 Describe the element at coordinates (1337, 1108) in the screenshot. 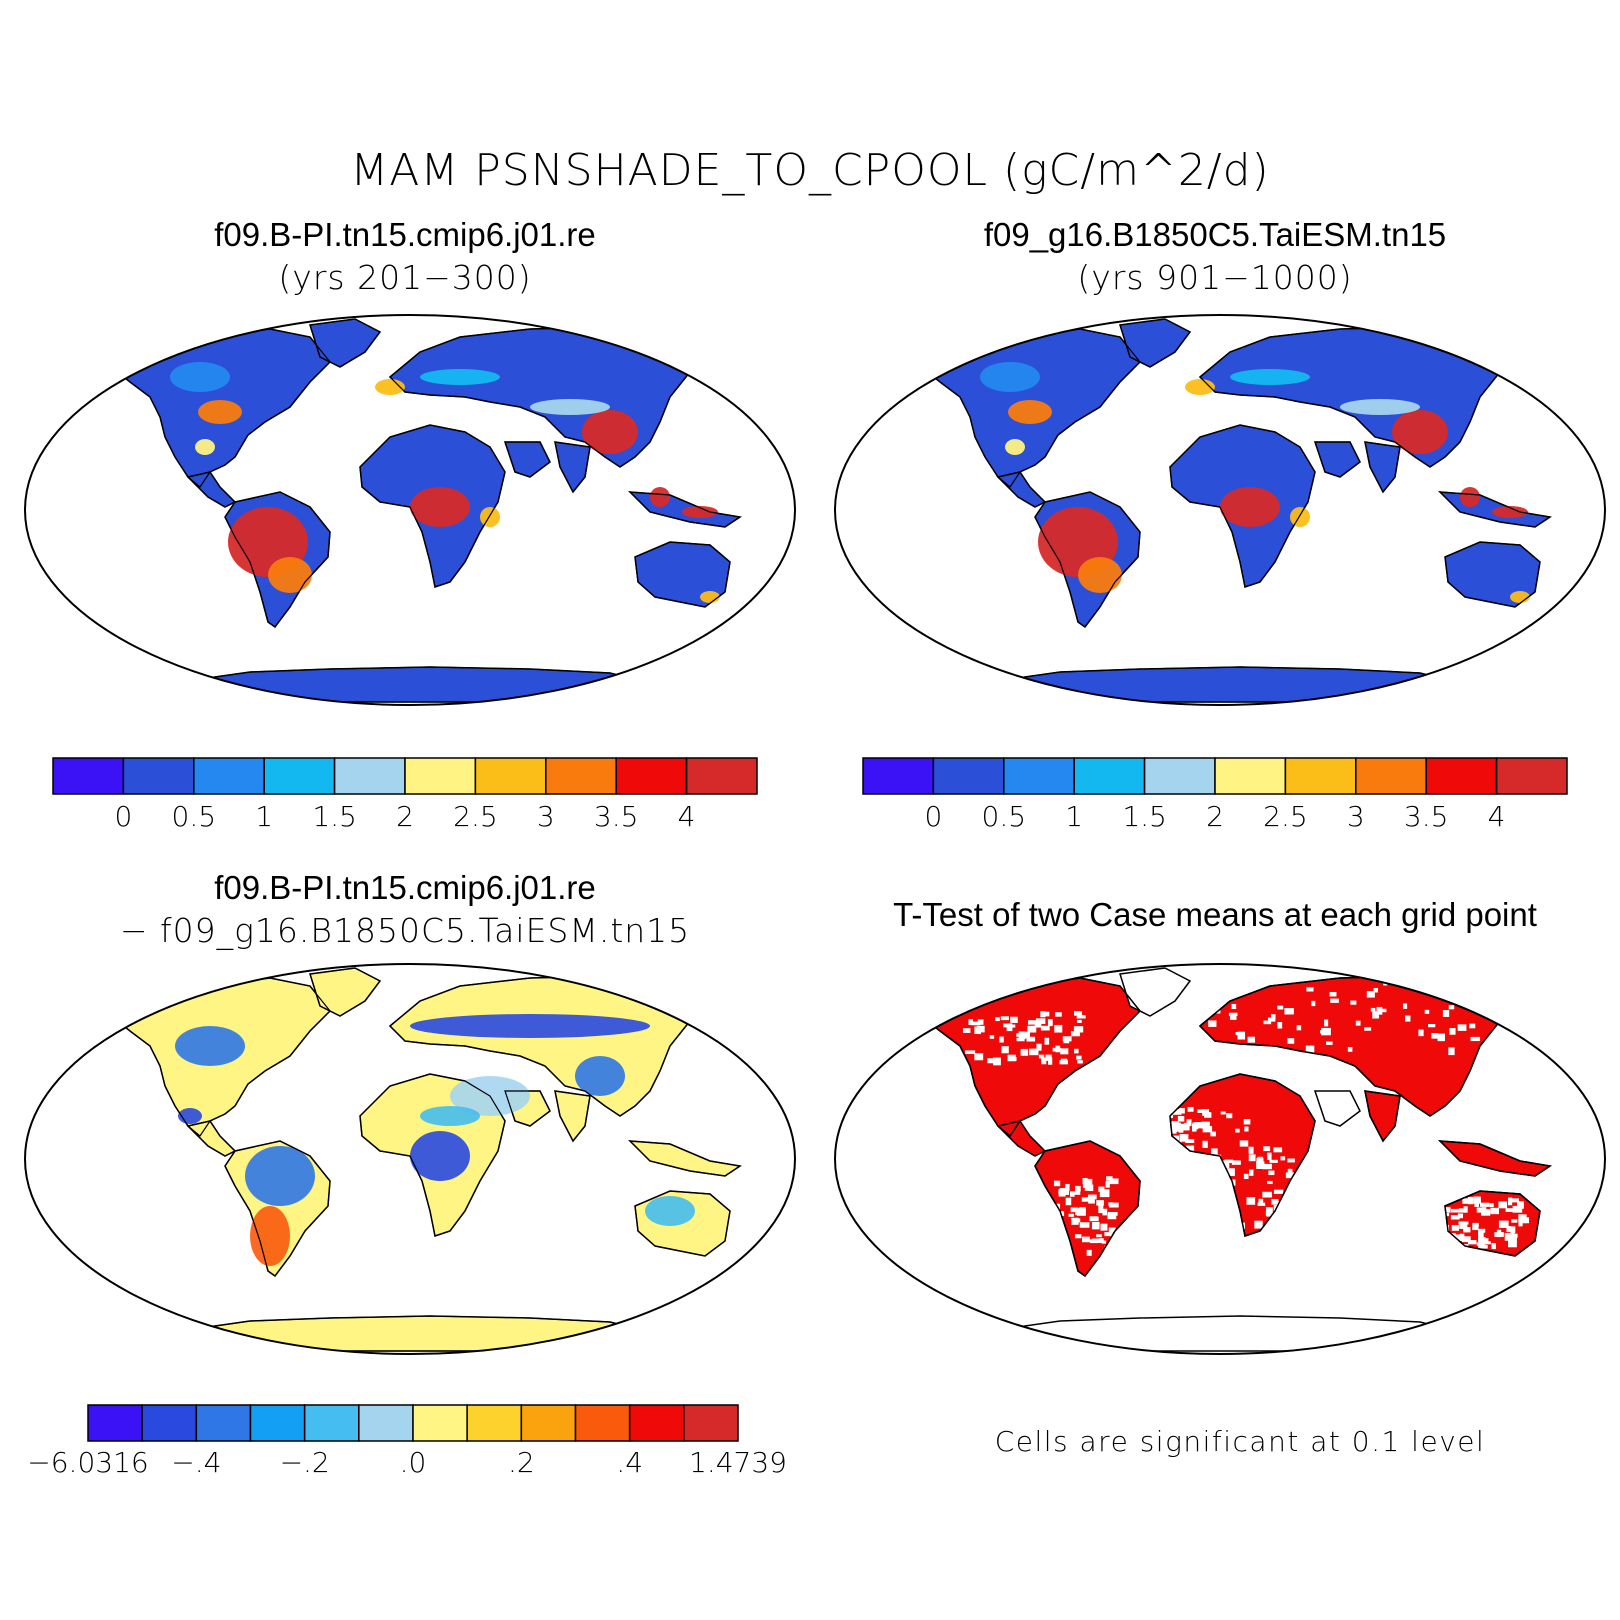

I see `continent-arabia` at that location.